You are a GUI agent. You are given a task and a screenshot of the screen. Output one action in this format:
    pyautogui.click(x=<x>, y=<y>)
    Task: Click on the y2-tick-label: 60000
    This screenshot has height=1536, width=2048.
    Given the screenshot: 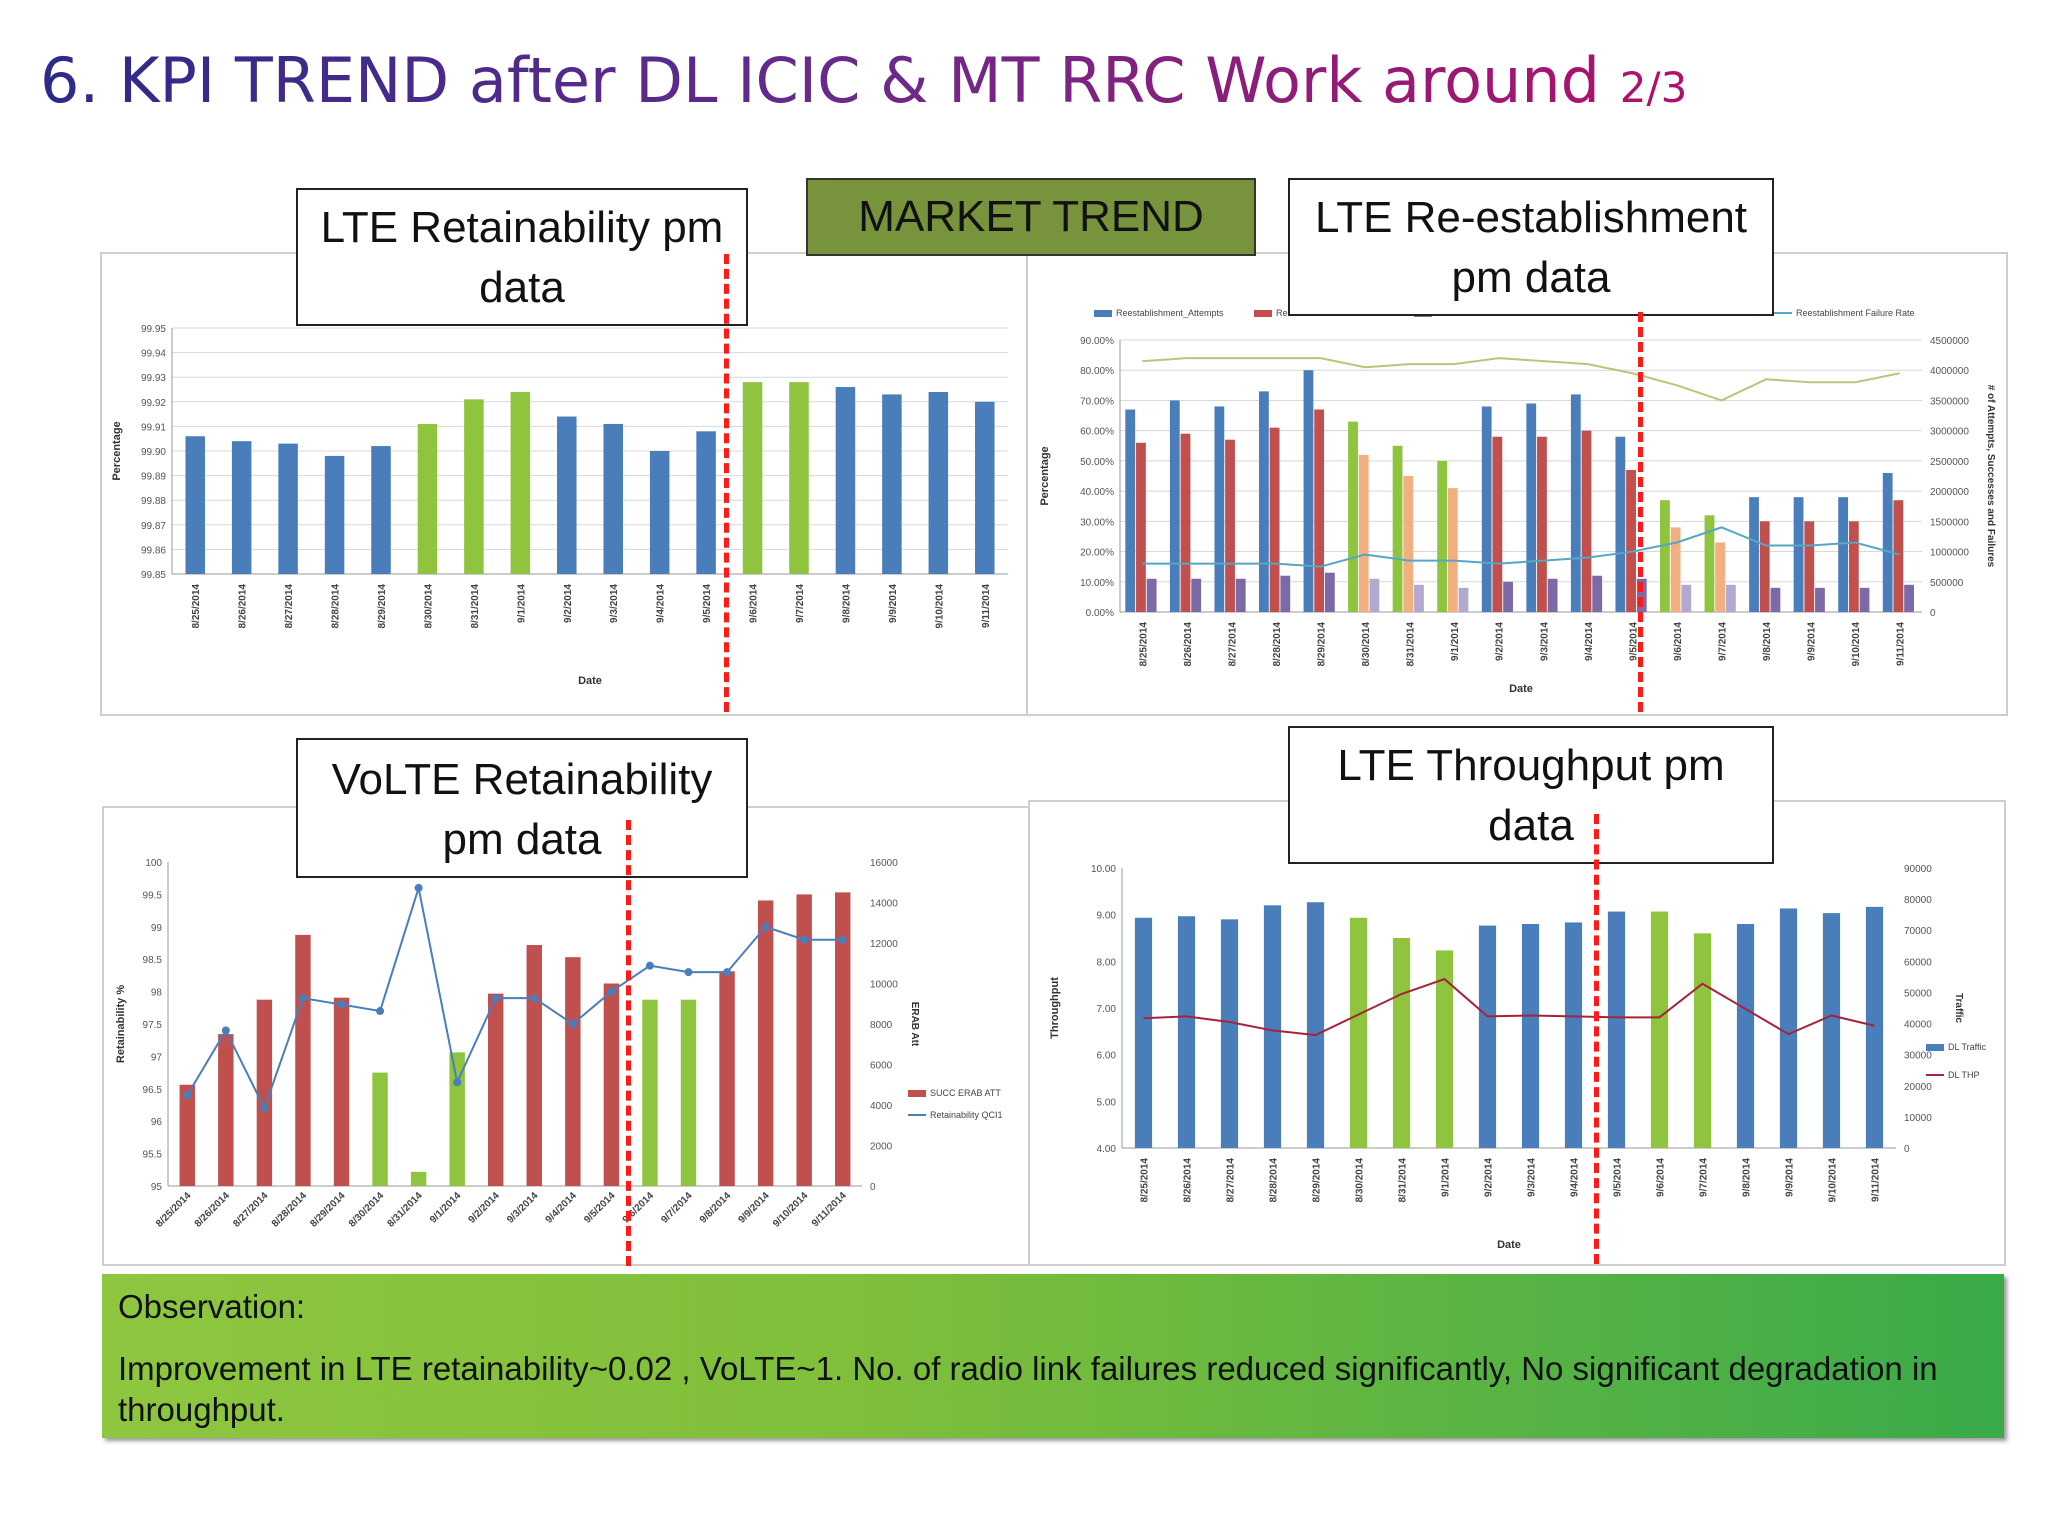 What is the action you would take?
    pyautogui.click(x=1918, y=962)
    